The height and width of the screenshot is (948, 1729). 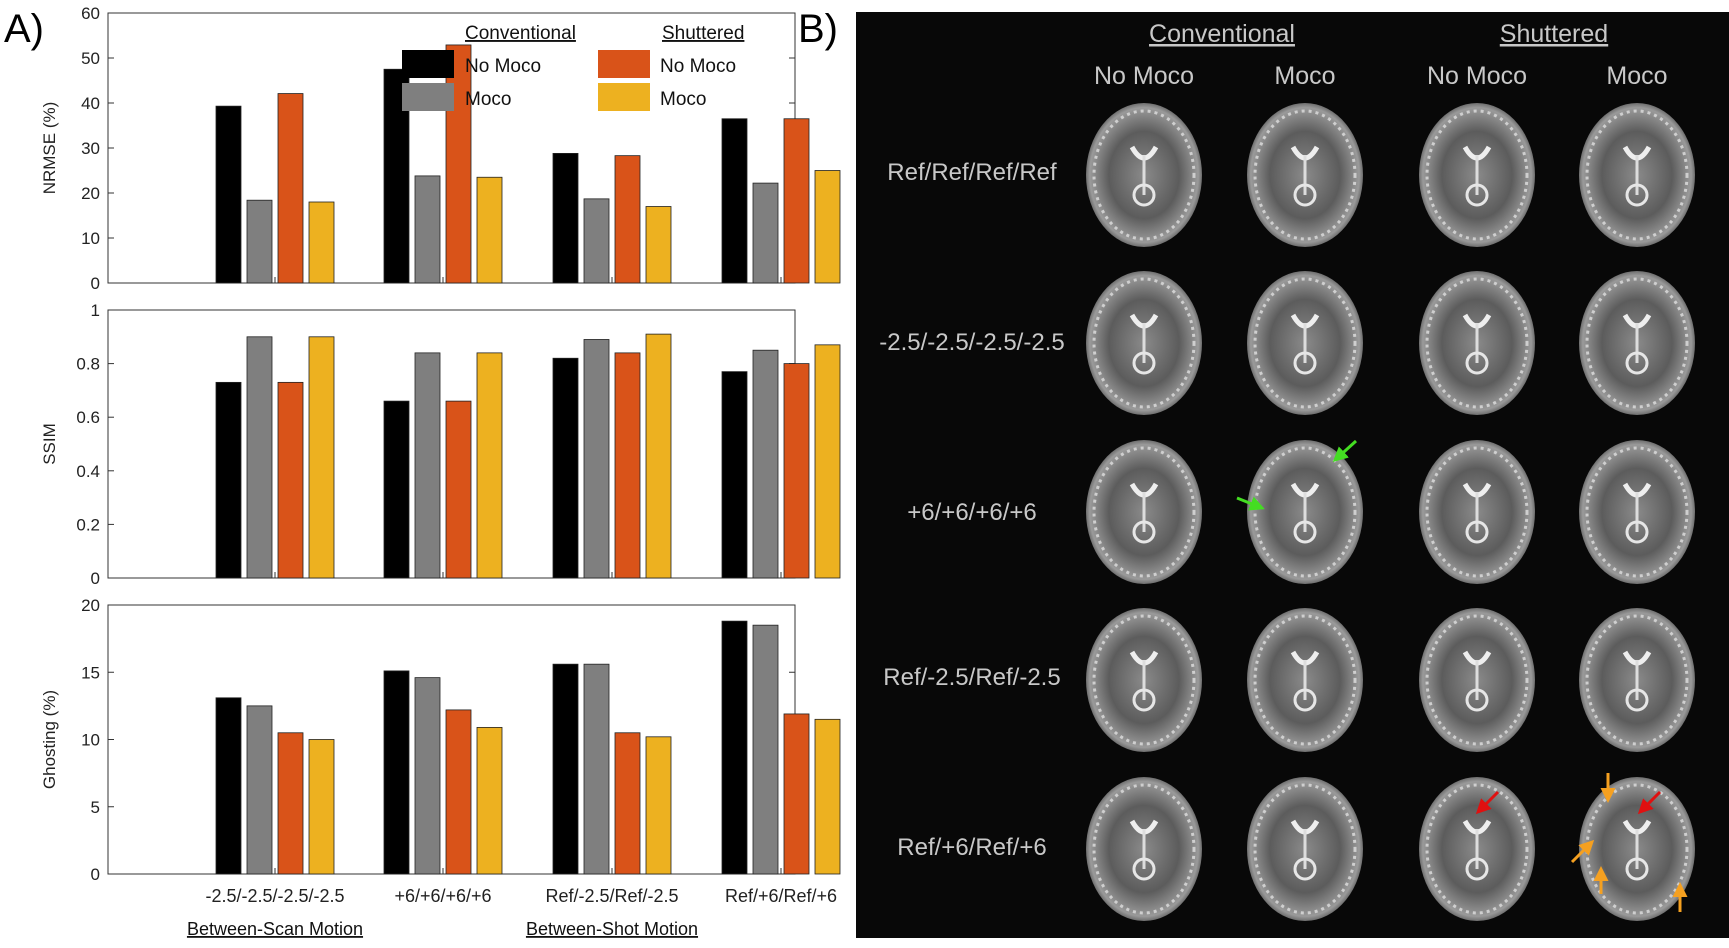 I want to click on column-conventional-no-moco: No Moco, so click(x=1144, y=76).